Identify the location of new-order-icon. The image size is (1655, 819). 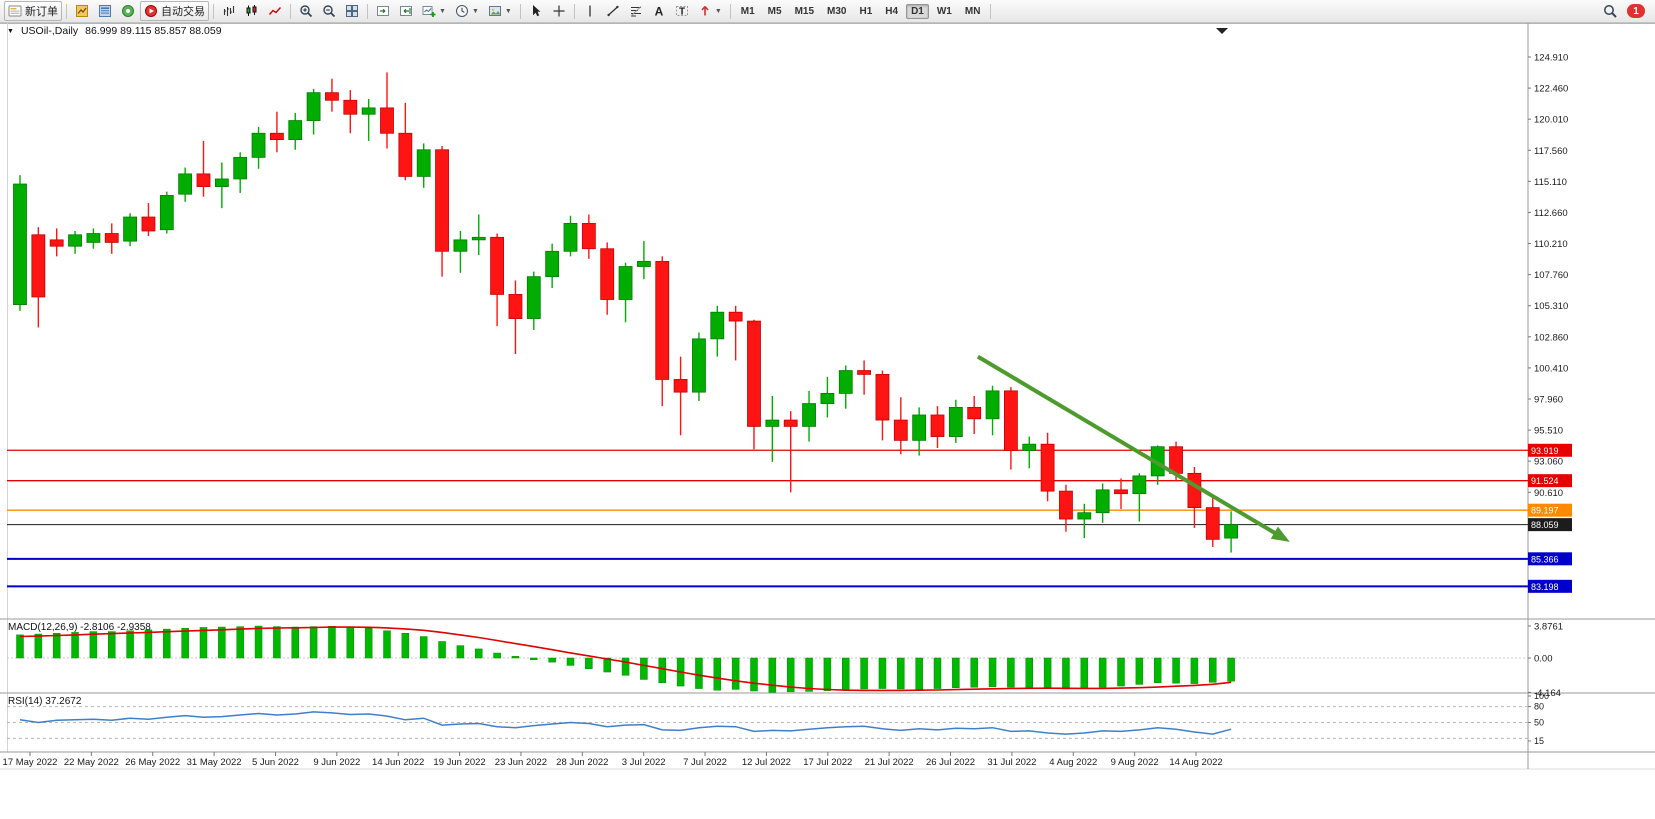
(15, 11).